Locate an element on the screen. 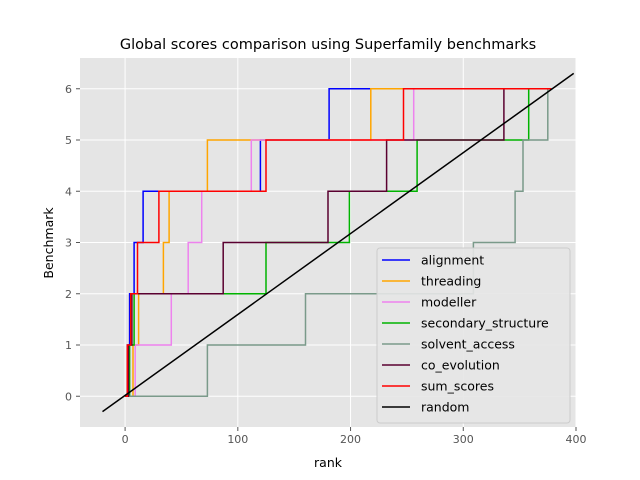  legend-box is located at coordinates (473, 335).